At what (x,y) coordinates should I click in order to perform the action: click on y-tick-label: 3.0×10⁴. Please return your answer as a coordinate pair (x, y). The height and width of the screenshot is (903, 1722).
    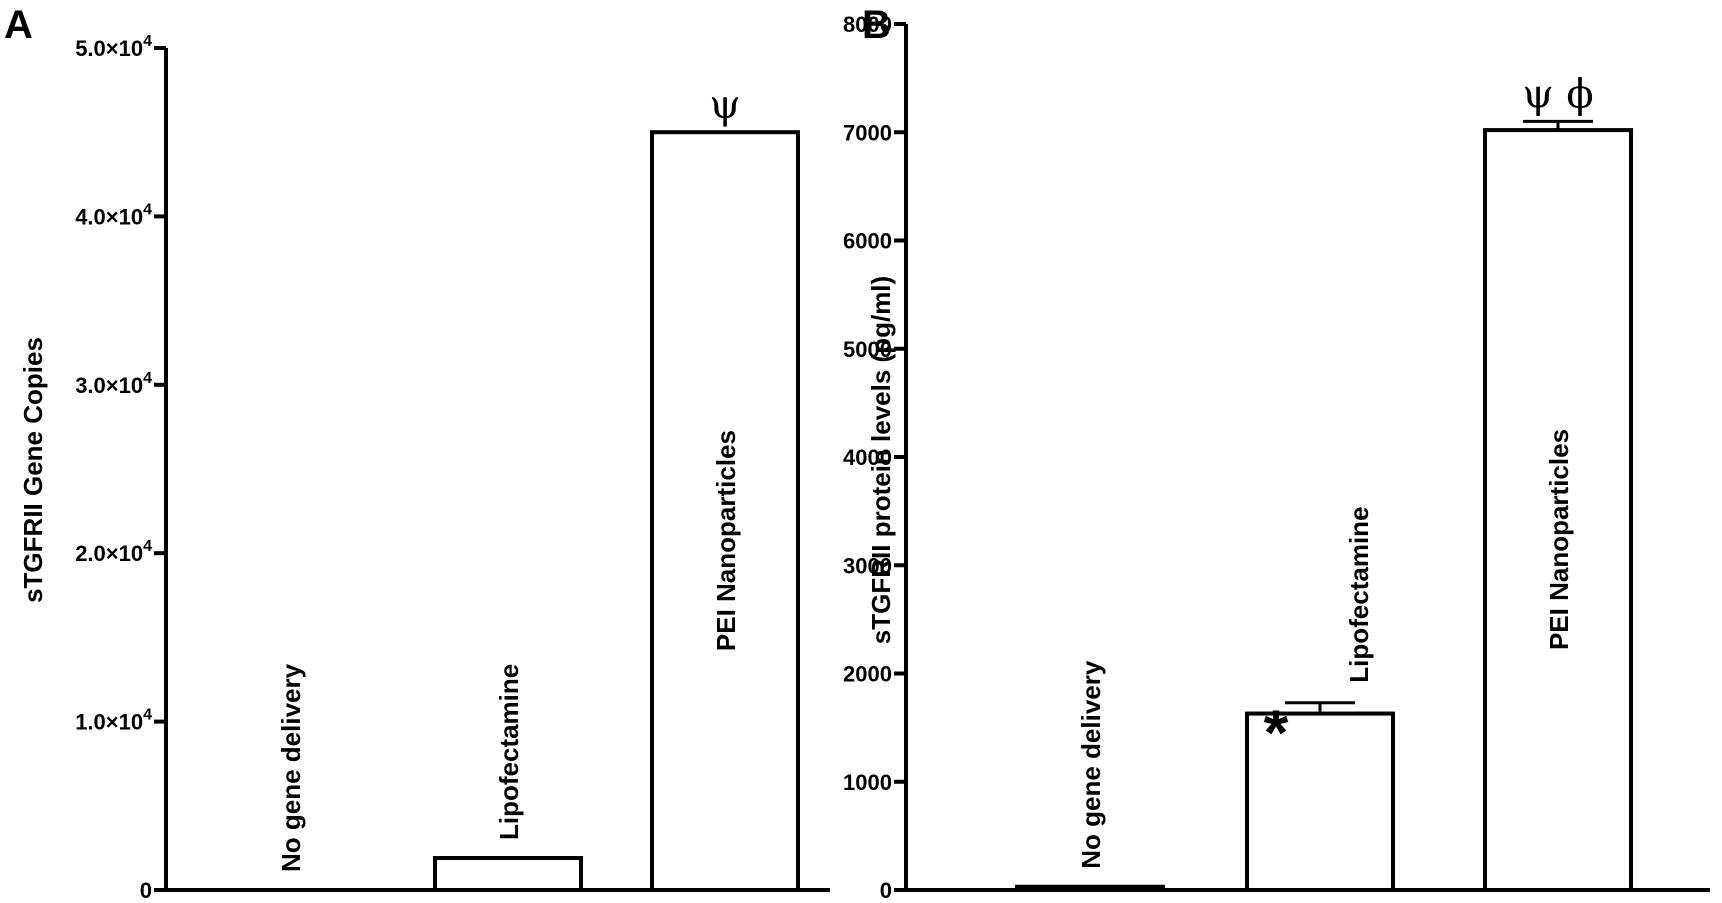
    Looking at the image, I should click on (113, 384).